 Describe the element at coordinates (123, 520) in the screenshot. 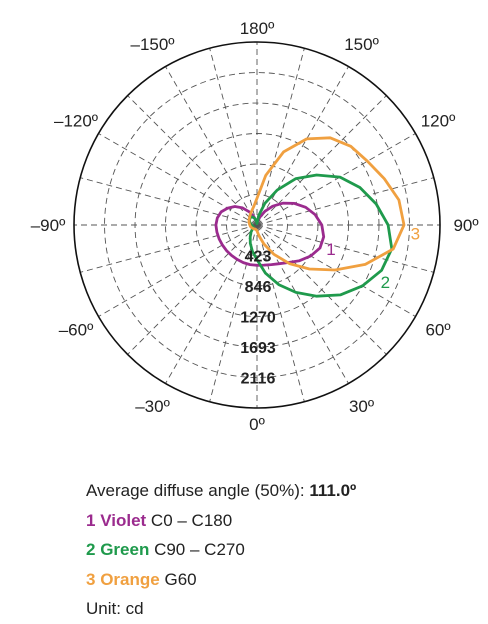

I see `legend-name: Violet` at that location.